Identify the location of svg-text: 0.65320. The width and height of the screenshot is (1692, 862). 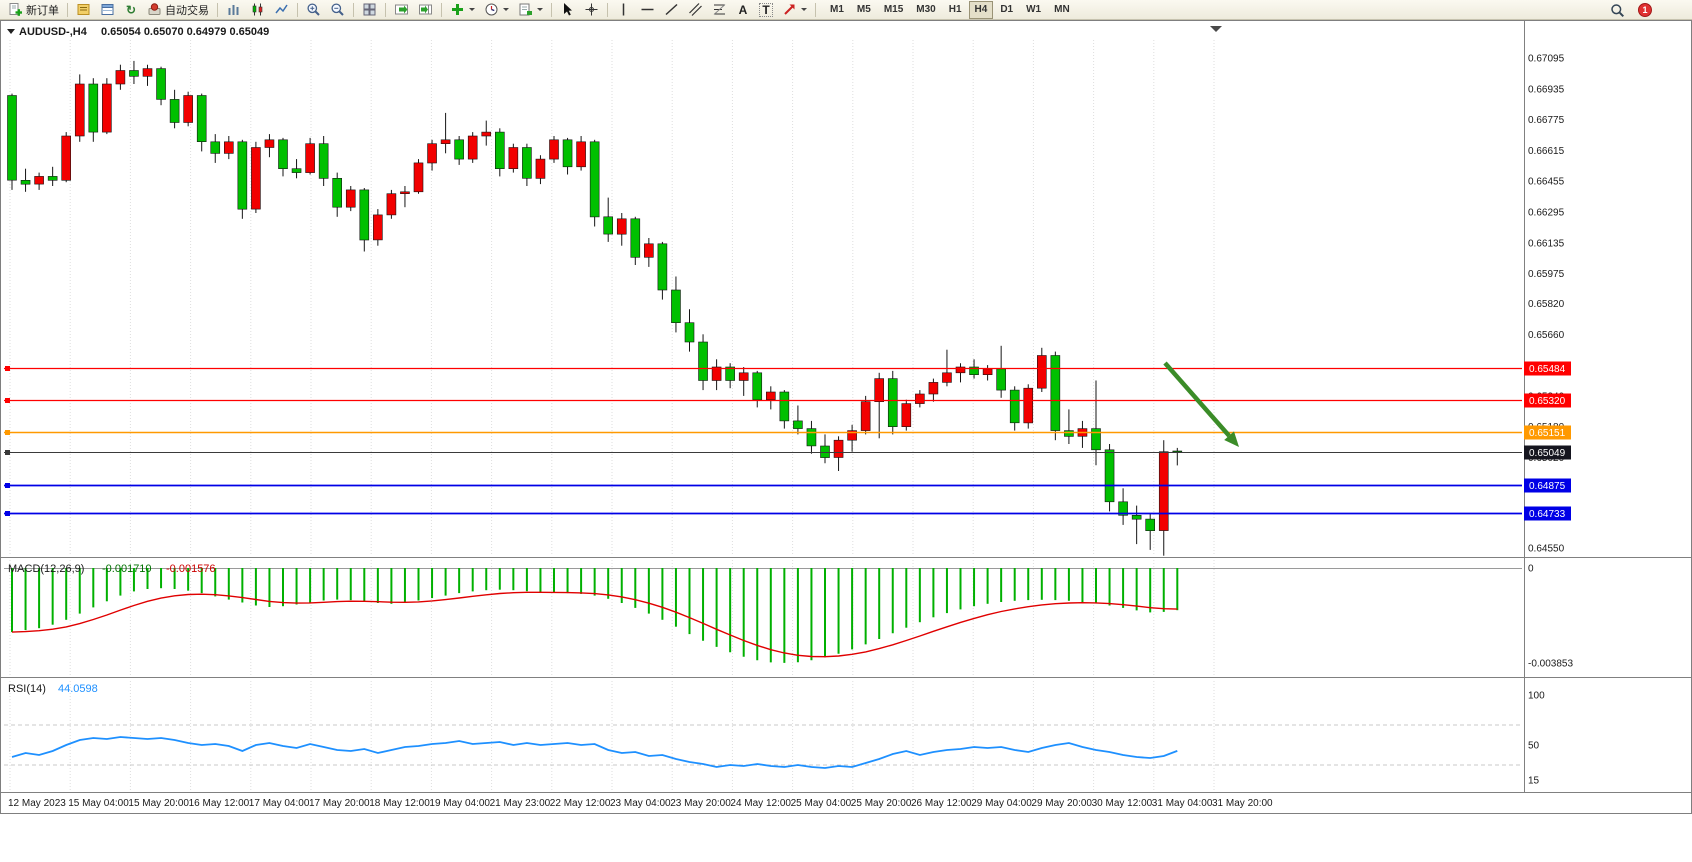
(1547, 401).